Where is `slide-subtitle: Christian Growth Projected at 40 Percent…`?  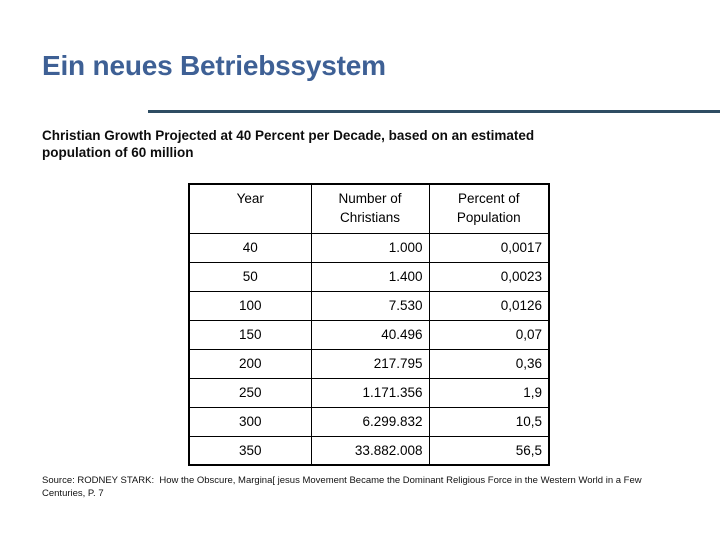
slide-subtitle: Christian Growth Projected at 40 Percent… is located at coordinates (288, 144).